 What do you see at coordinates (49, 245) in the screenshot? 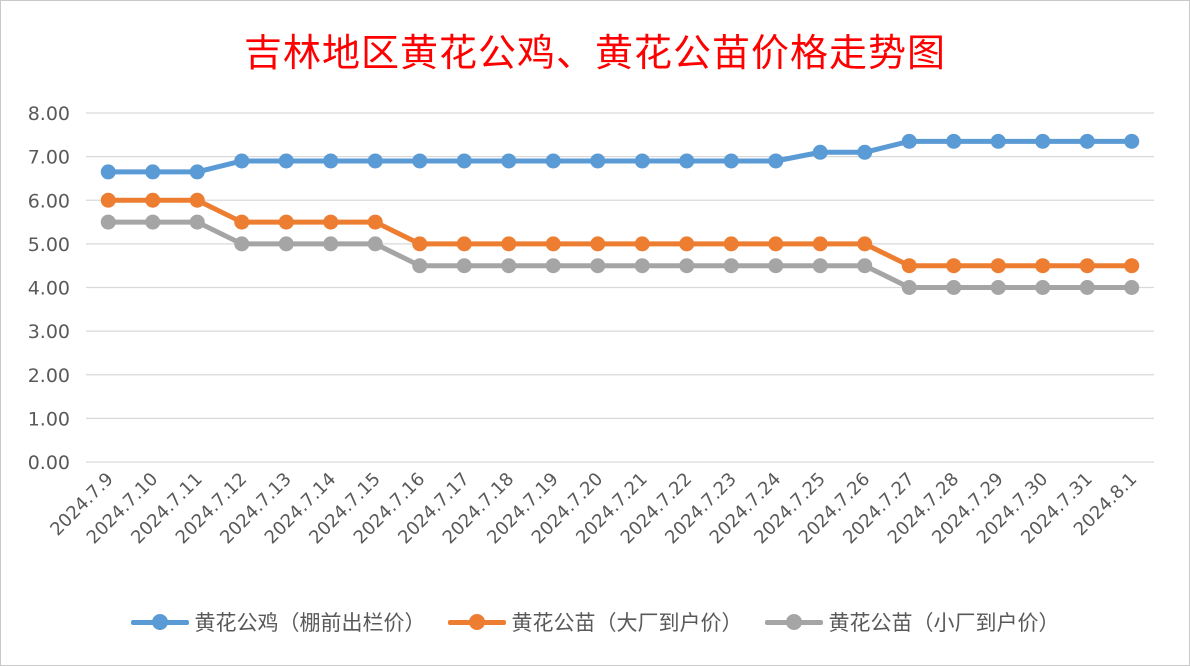
I see `y-tick-label: 5.00` at bounding box center [49, 245].